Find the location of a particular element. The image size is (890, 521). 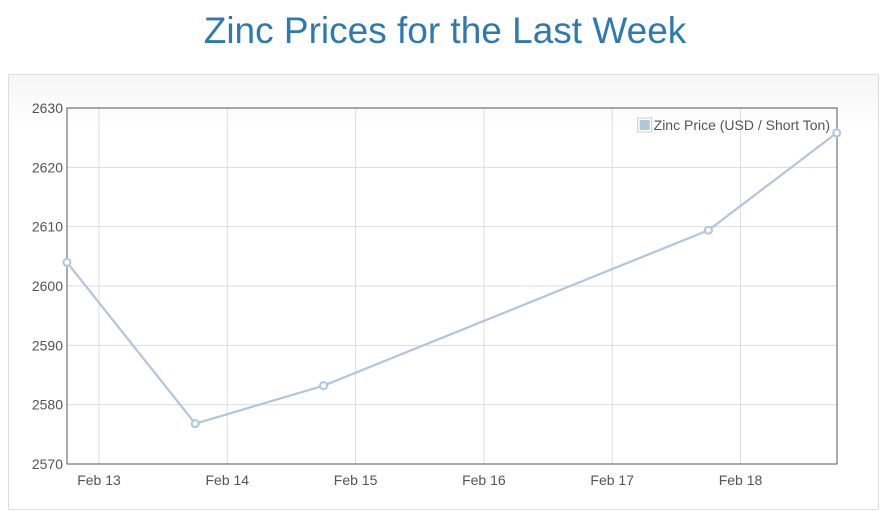

y-tick-label: 2610 is located at coordinates (47, 227).